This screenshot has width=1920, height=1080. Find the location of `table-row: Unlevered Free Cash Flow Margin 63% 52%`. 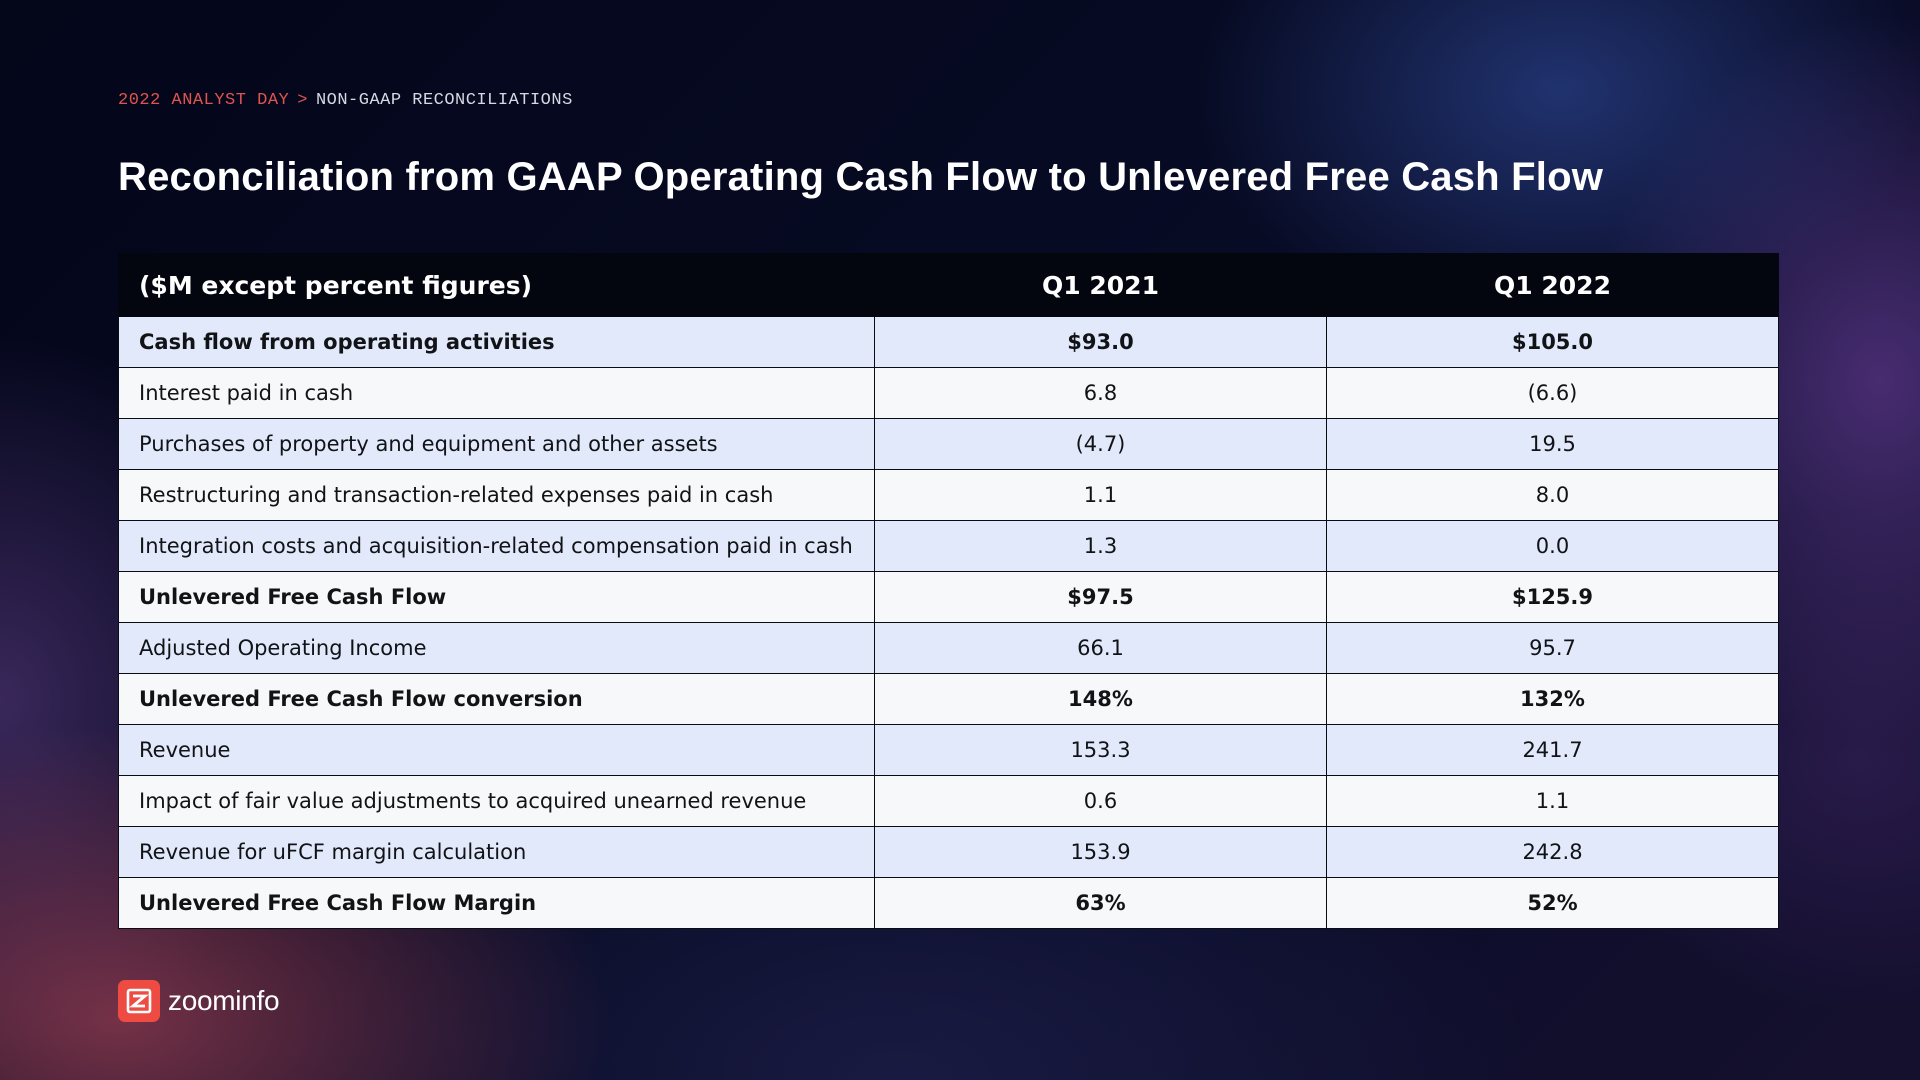

table-row: Unlevered Free Cash Flow Margin 63% 52% is located at coordinates (948, 903).